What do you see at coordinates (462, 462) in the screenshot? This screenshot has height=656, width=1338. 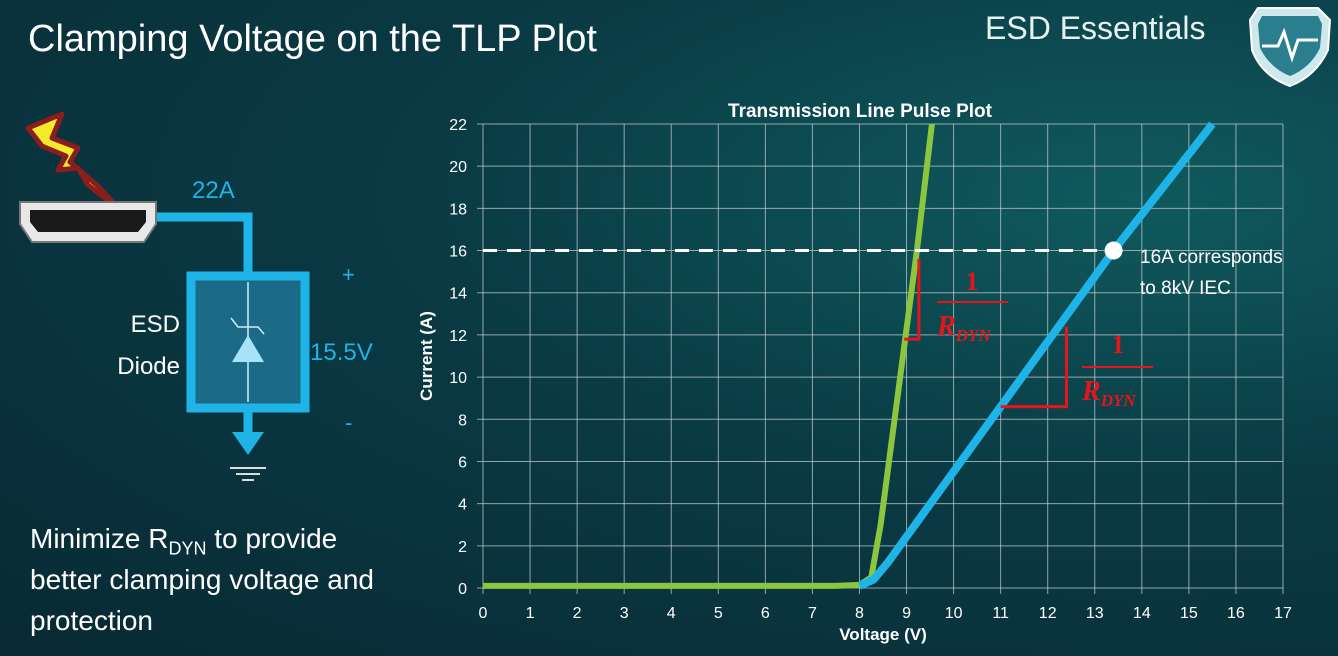 I see `y-tick-label: 6` at bounding box center [462, 462].